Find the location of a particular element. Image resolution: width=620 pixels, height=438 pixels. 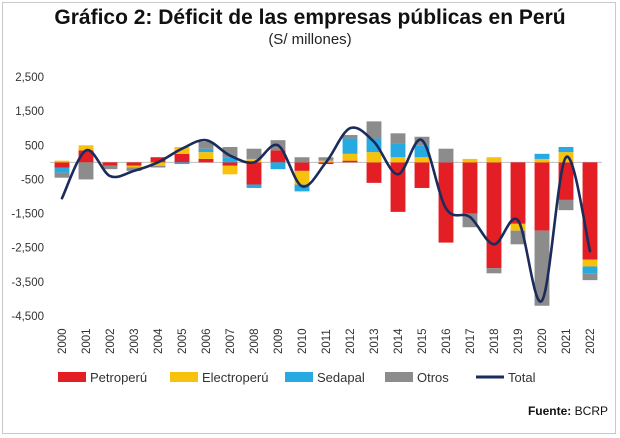

bar-sedapal-2010 is located at coordinates (302, 188).